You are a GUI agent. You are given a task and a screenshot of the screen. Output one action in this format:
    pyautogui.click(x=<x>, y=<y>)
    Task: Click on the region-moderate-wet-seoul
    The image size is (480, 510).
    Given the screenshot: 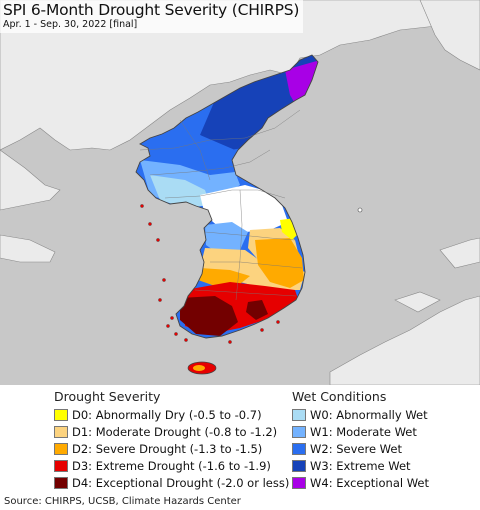 What is the action you would take?
    pyautogui.click(x=226, y=238)
    